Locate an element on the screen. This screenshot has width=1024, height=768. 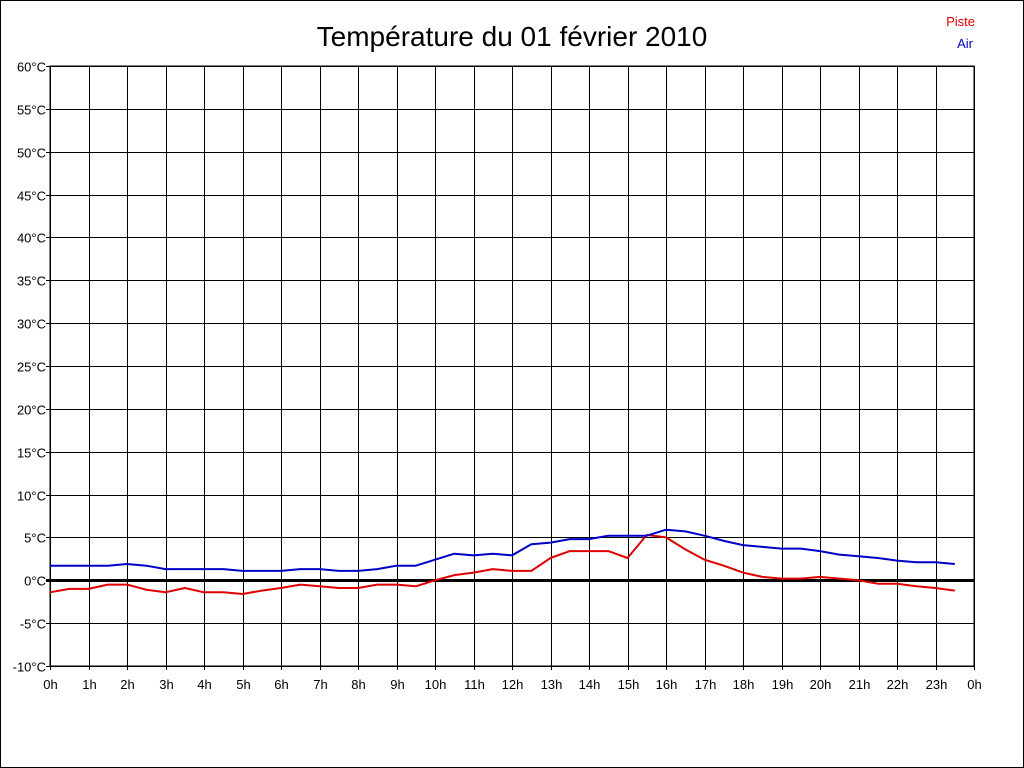
x-tick-label: 17h is located at coordinates (706, 684).